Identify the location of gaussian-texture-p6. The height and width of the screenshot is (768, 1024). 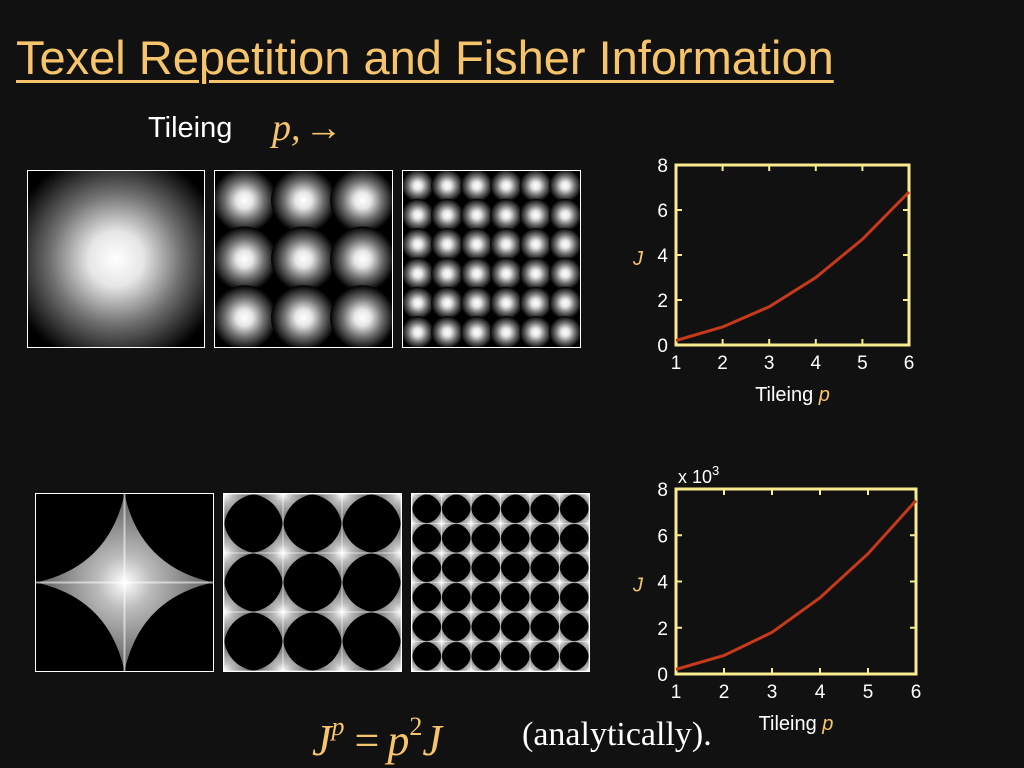
(491, 259).